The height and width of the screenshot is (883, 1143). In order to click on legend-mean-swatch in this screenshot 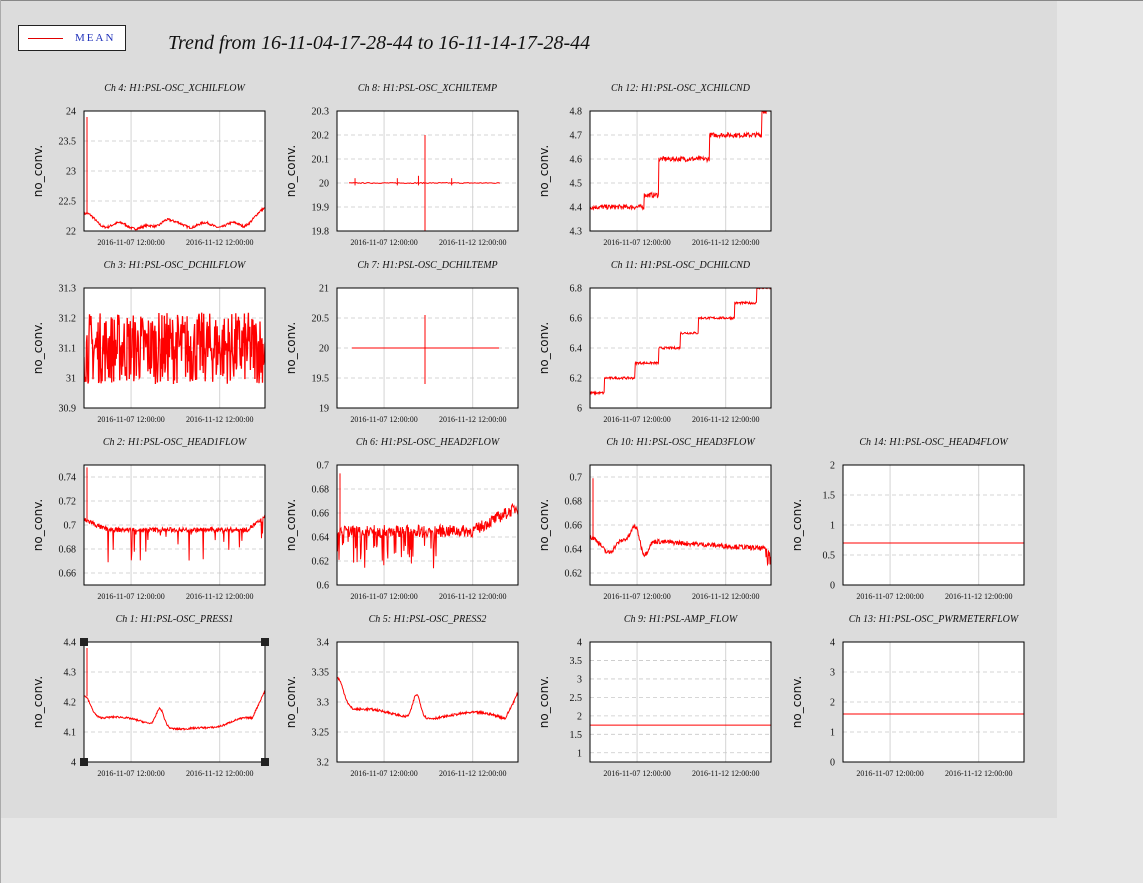, I will do `click(45, 38)`.